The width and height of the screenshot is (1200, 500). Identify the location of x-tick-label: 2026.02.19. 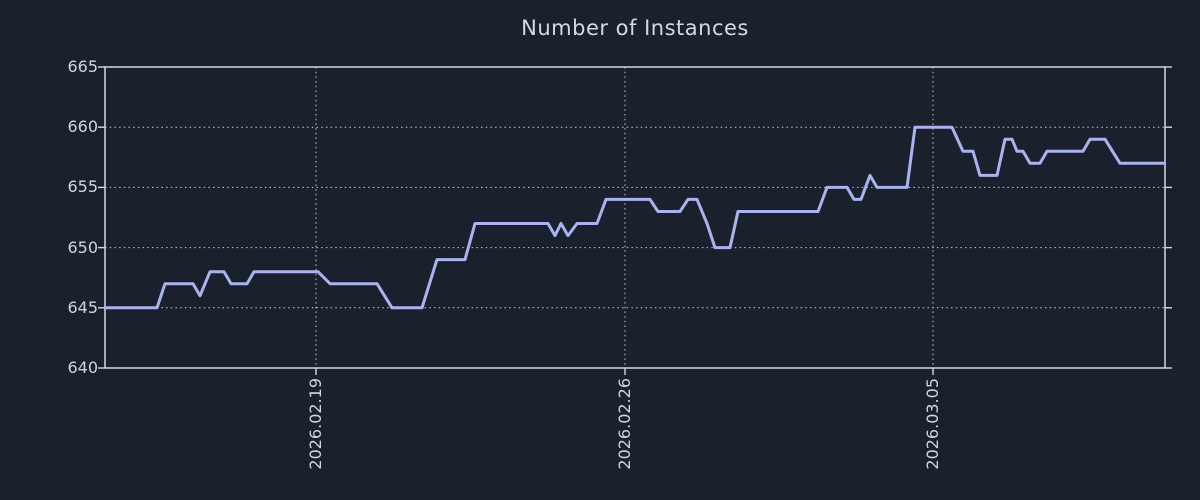
(315, 424).